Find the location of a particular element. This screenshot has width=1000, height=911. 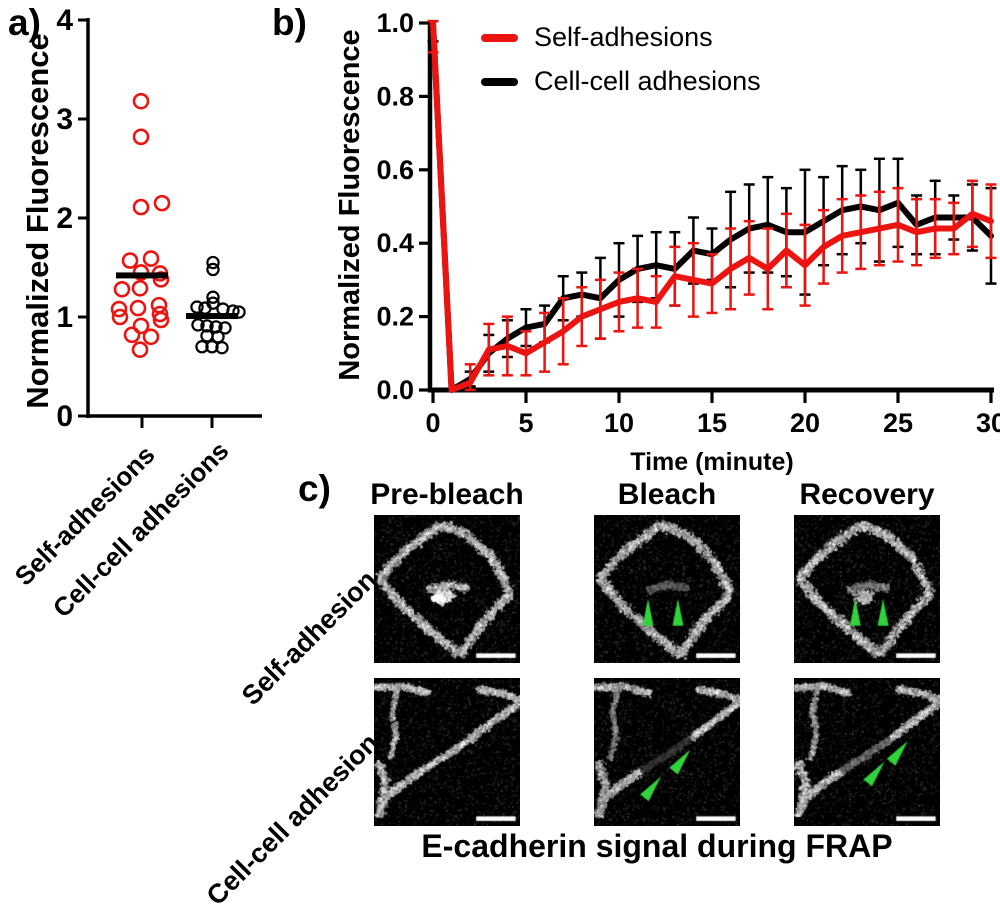

panel-c-letter: c) is located at coordinates (314, 488).